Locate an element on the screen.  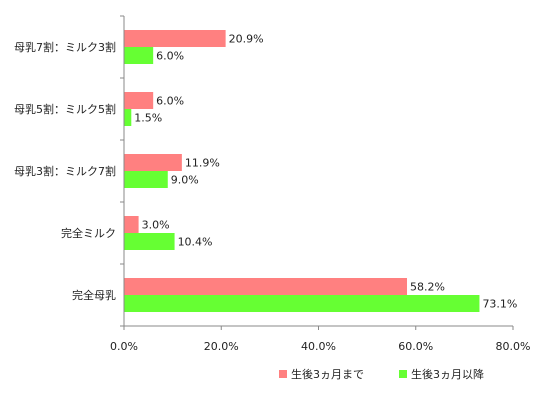
data-label-2-3: 9.0% is located at coordinates (185, 180).